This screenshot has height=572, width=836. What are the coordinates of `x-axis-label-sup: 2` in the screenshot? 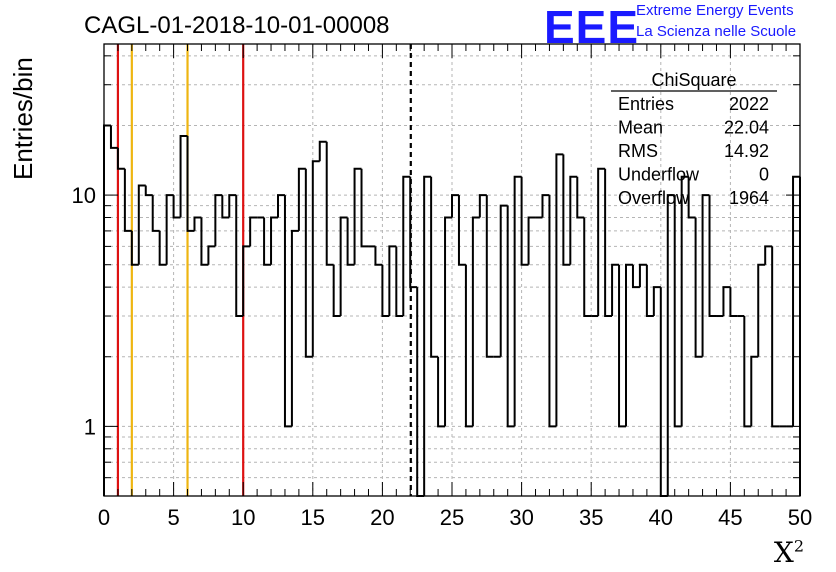 It's located at (798, 546).